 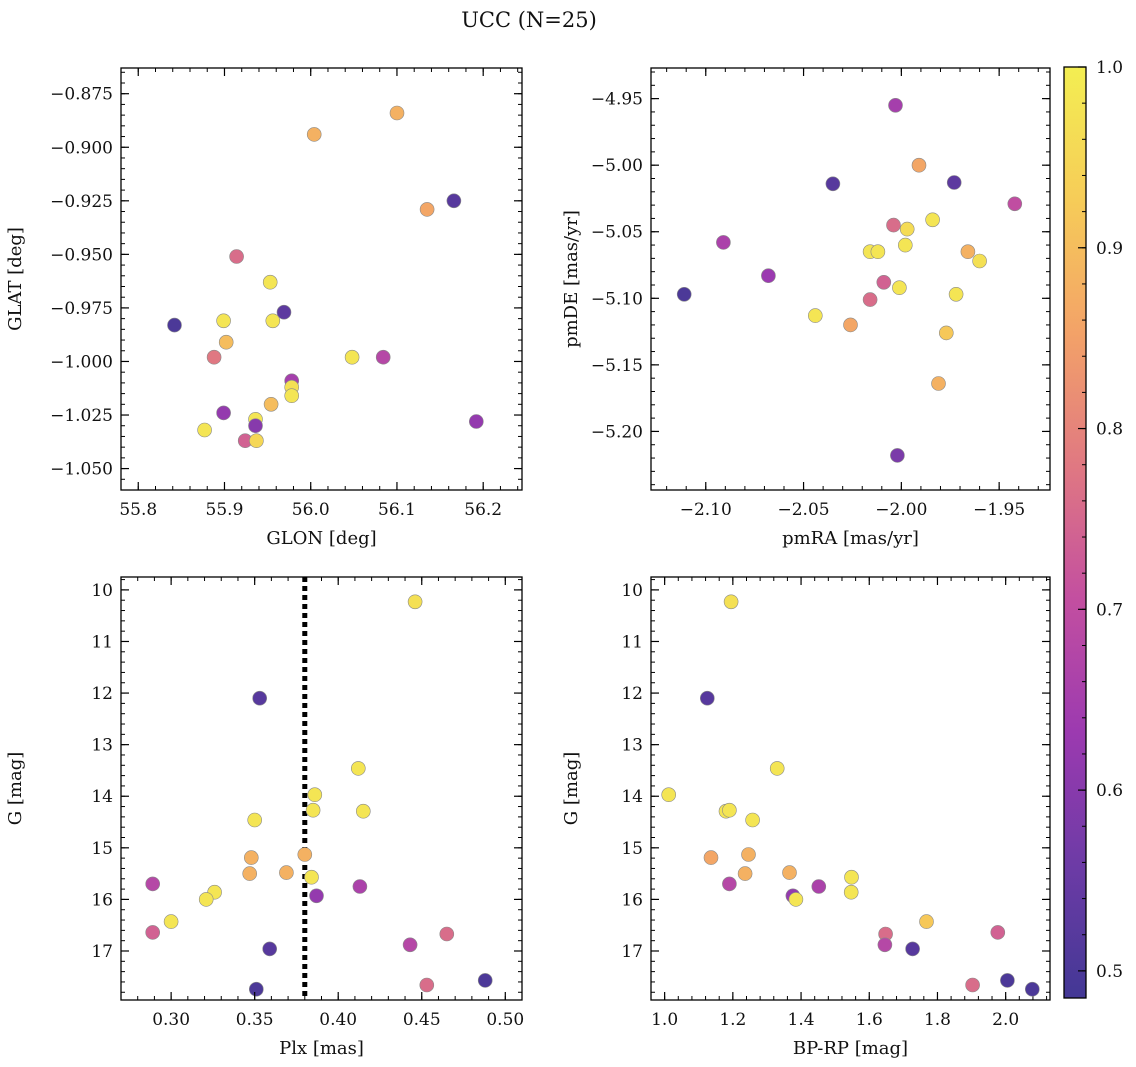 I want to click on y-tick-label: −5.10, so click(x=617, y=299).